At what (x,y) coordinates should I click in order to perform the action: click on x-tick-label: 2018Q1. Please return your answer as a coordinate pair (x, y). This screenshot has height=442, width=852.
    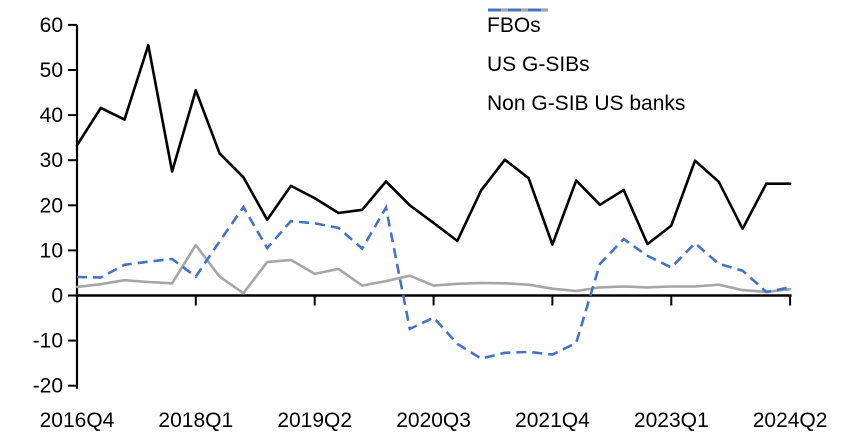
    Looking at the image, I should click on (195, 420).